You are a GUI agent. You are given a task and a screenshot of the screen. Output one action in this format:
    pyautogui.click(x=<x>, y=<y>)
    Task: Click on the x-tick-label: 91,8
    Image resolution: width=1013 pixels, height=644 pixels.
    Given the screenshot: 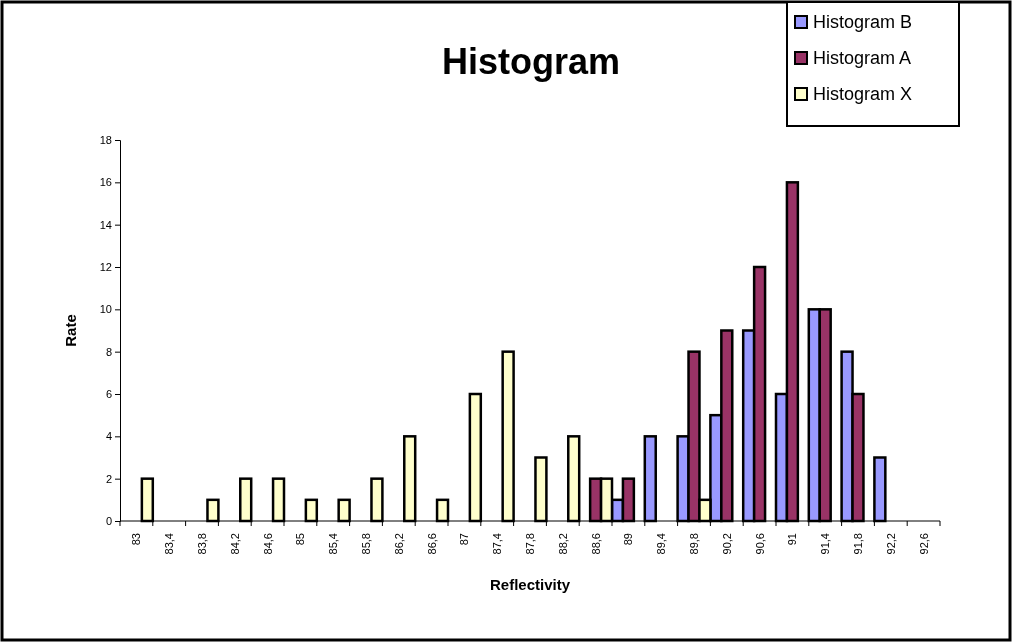 What is the action you would take?
    pyautogui.click(x=858, y=544)
    